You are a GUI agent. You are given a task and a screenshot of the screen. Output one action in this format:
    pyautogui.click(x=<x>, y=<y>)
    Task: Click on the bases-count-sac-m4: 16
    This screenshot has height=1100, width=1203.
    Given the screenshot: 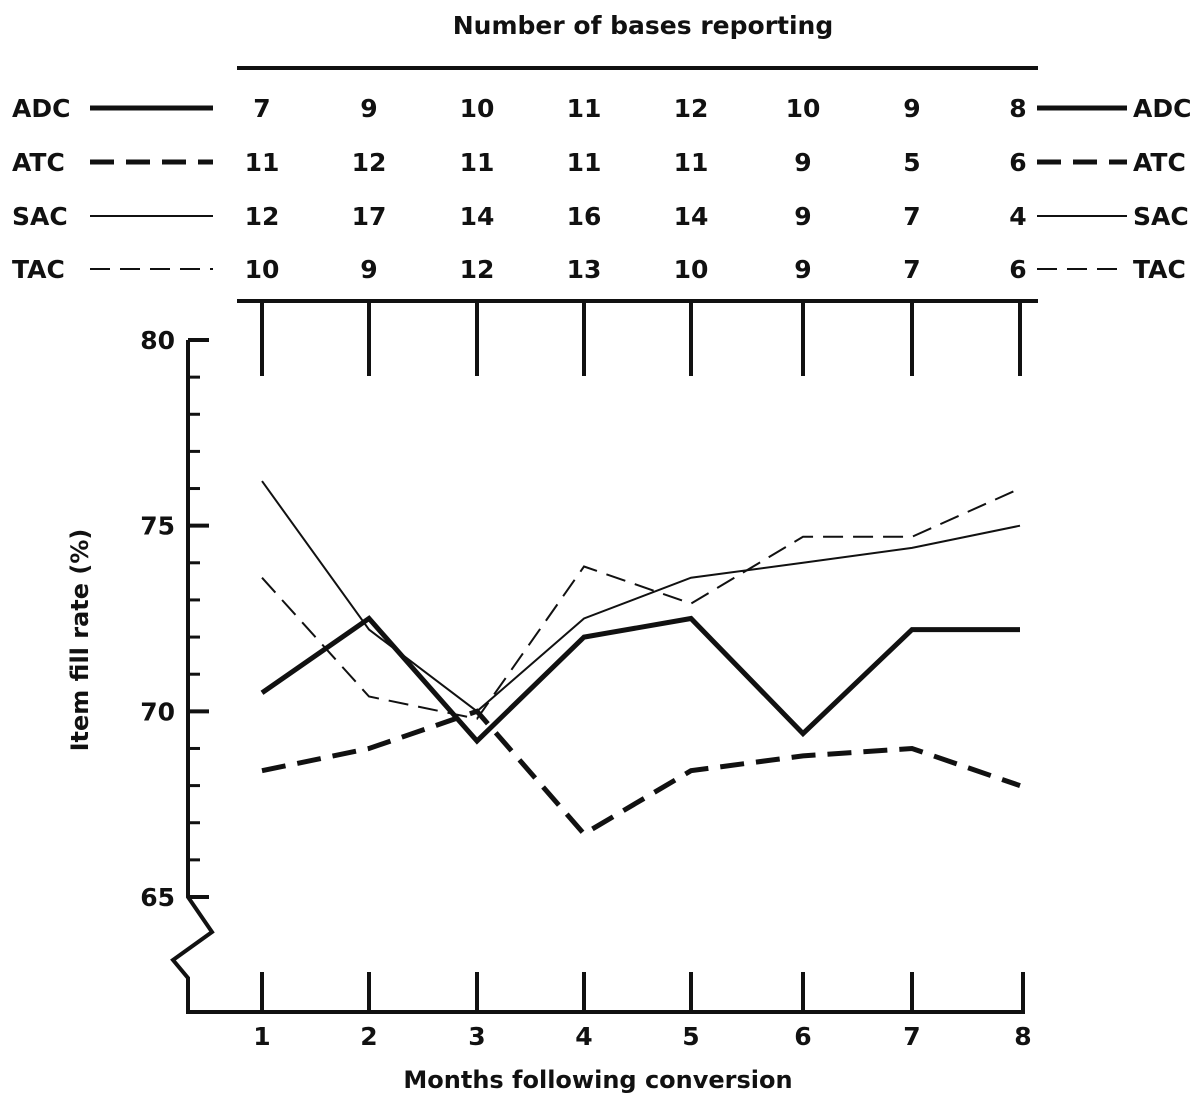 What is the action you would take?
    pyautogui.click(x=584, y=216)
    